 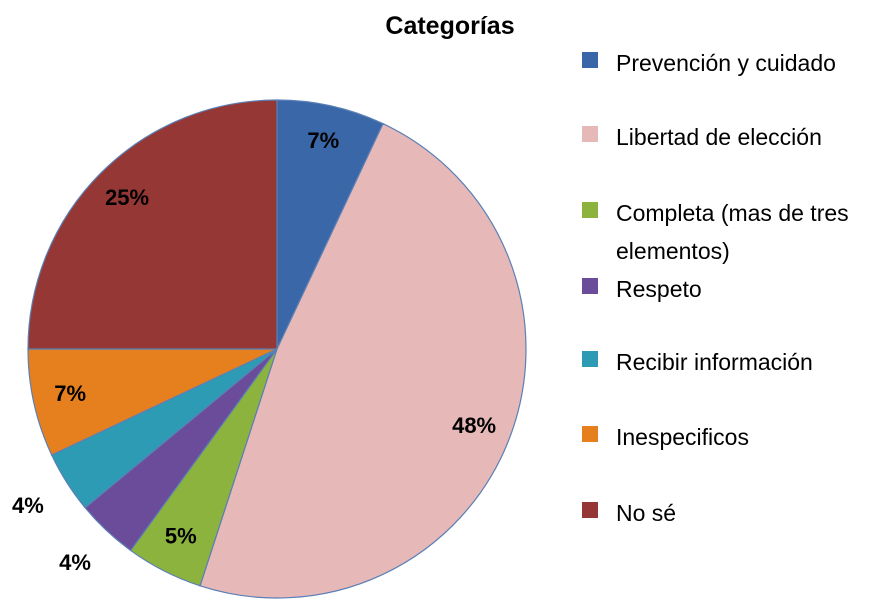 I want to click on legend-label: Respeto, so click(x=659, y=289).